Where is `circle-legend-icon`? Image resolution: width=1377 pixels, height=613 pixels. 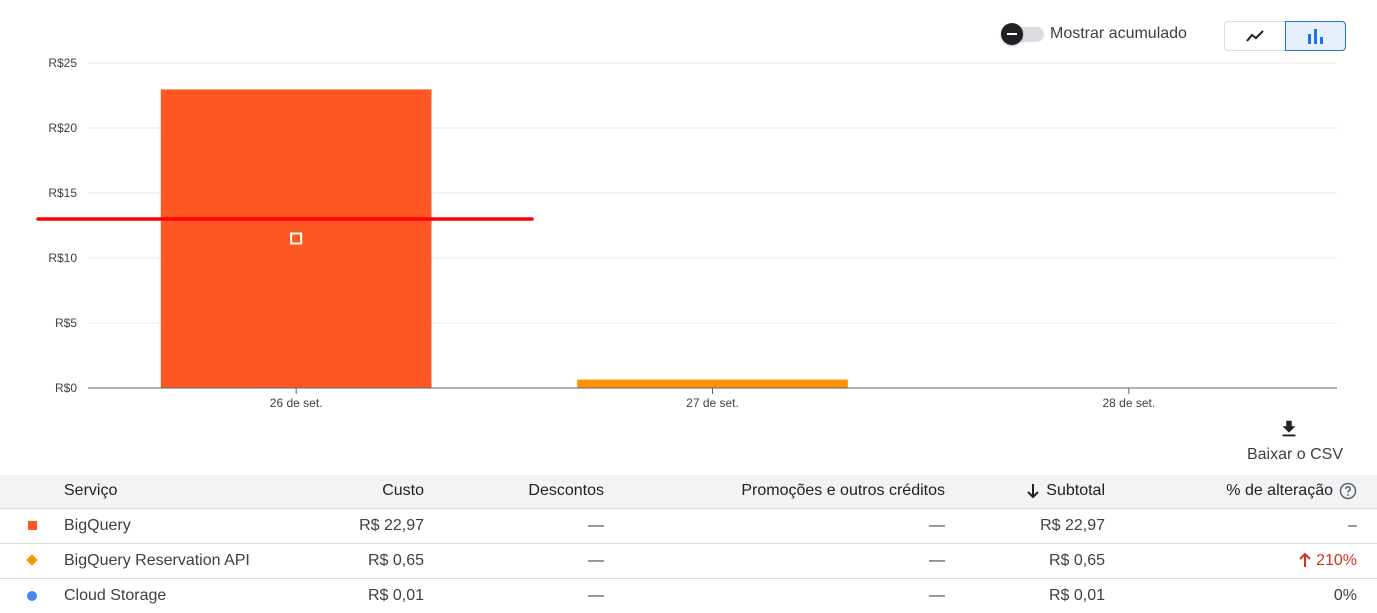 circle-legend-icon is located at coordinates (32, 595).